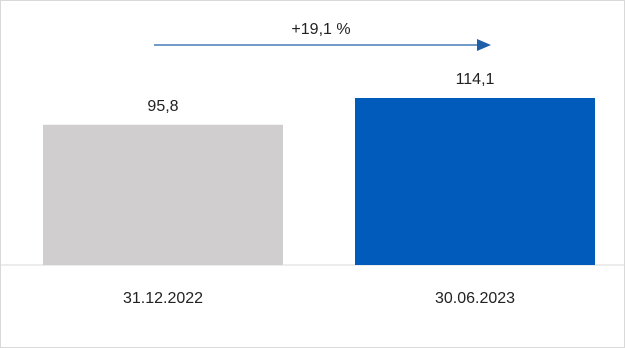 The height and width of the screenshot is (348, 625). What do you see at coordinates (475, 79) in the screenshot?
I see `bar-value-label-2: 114,1` at bounding box center [475, 79].